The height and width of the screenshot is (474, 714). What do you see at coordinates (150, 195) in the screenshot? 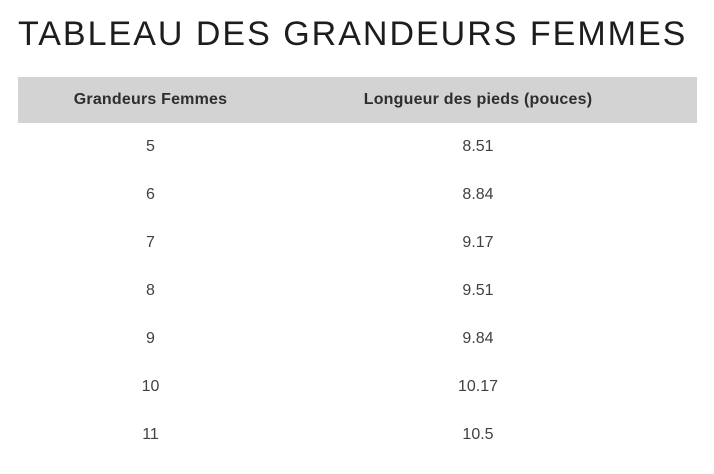
I see `size-cell: 6` at bounding box center [150, 195].